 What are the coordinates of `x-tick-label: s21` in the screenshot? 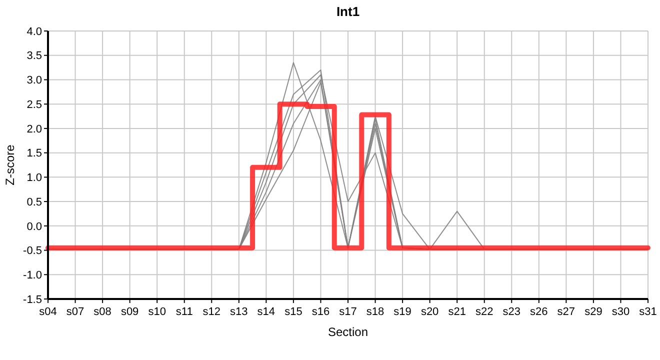 It's located at (457, 312).